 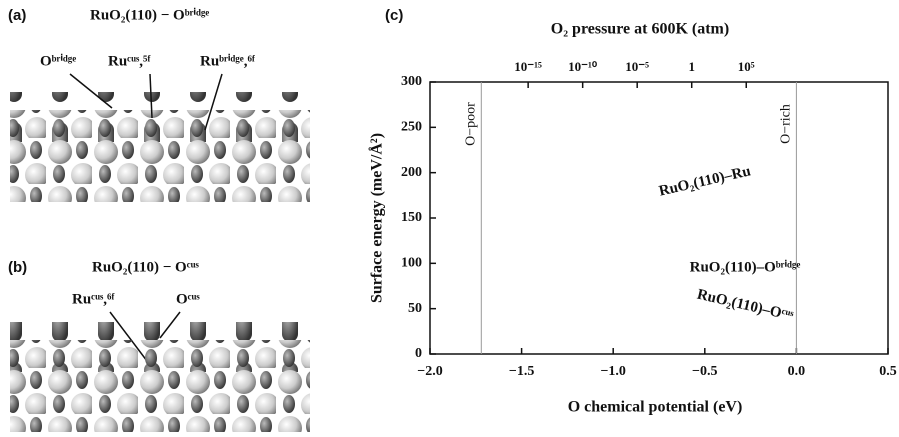 What do you see at coordinates (888, 371) in the screenshot?
I see `x-tick-label: 0.5` at bounding box center [888, 371].